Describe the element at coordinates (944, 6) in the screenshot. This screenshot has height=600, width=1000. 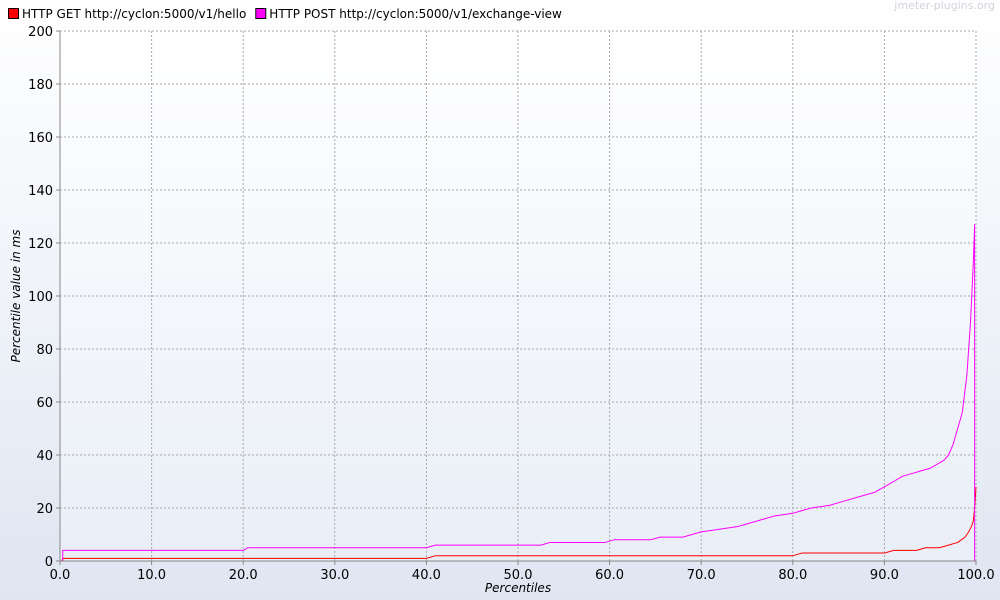
I see `watermark-text: jmeter-plugins.org` at that location.